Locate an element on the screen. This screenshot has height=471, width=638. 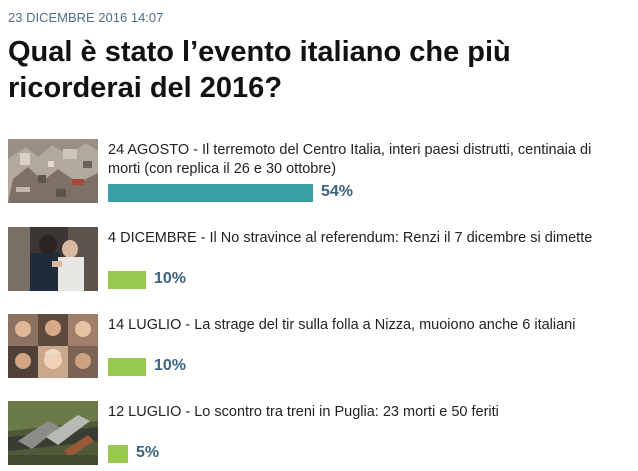
earthquake-rubble-photo is located at coordinates (53, 171).